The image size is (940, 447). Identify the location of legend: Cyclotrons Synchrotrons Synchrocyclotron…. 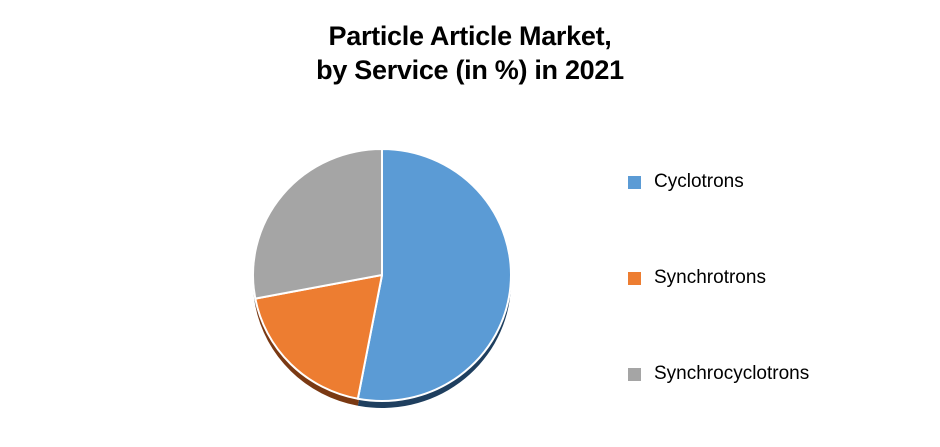
(718, 278).